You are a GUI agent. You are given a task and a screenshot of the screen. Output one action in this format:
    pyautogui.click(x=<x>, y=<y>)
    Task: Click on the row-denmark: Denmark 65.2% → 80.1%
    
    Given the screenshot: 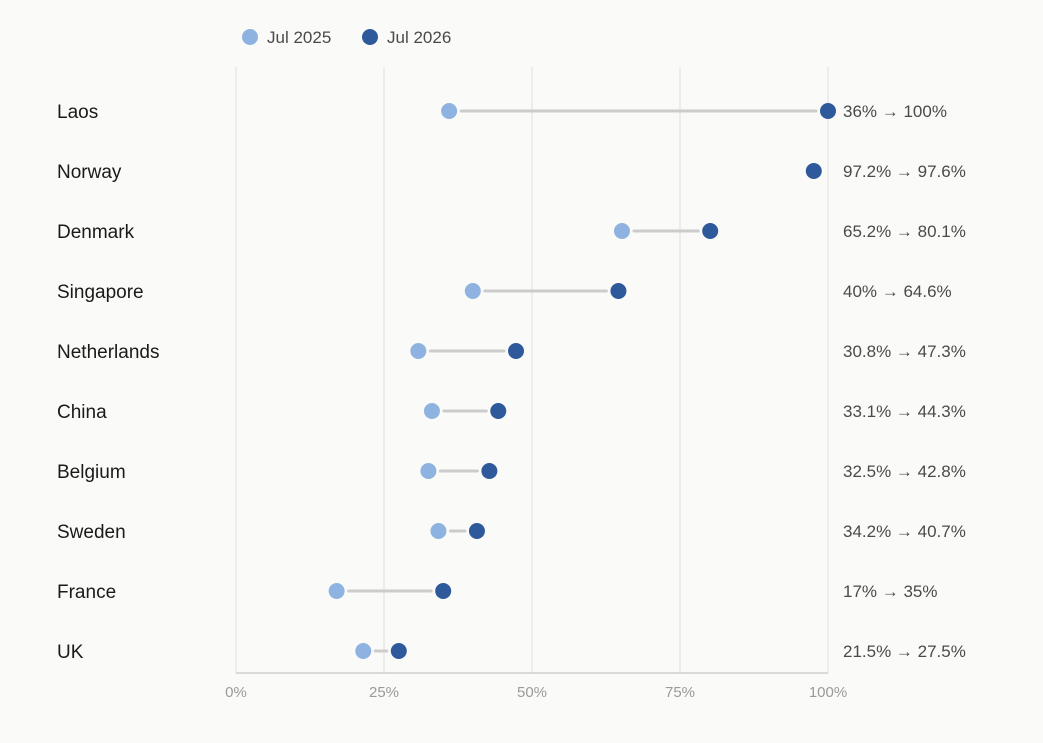 What is the action you would take?
    pyautogui.click(x=511, y=232)
    